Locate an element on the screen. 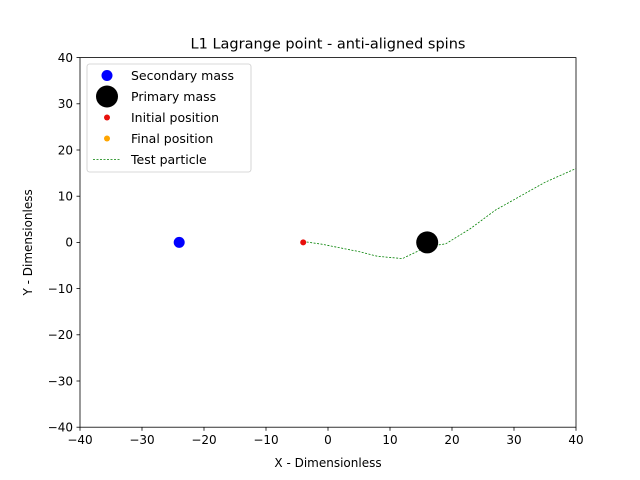  x-tick-label: −30 is located at coordinates (141, 440).